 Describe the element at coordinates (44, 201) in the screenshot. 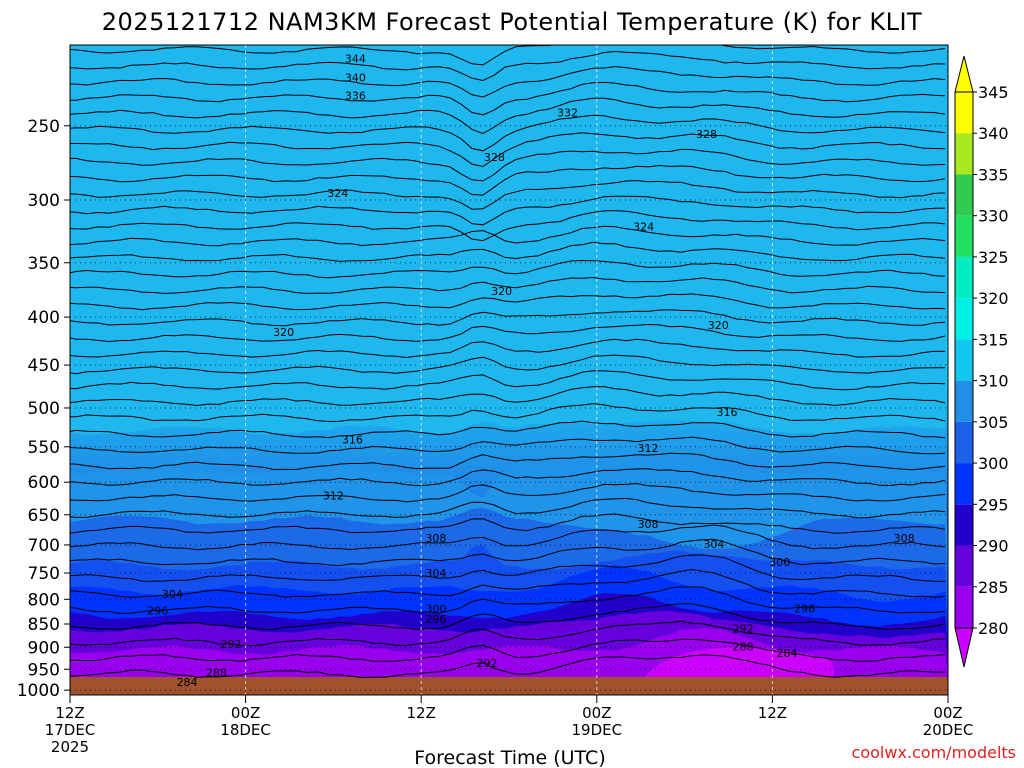

I see `y-tick-label: 300` at that location.